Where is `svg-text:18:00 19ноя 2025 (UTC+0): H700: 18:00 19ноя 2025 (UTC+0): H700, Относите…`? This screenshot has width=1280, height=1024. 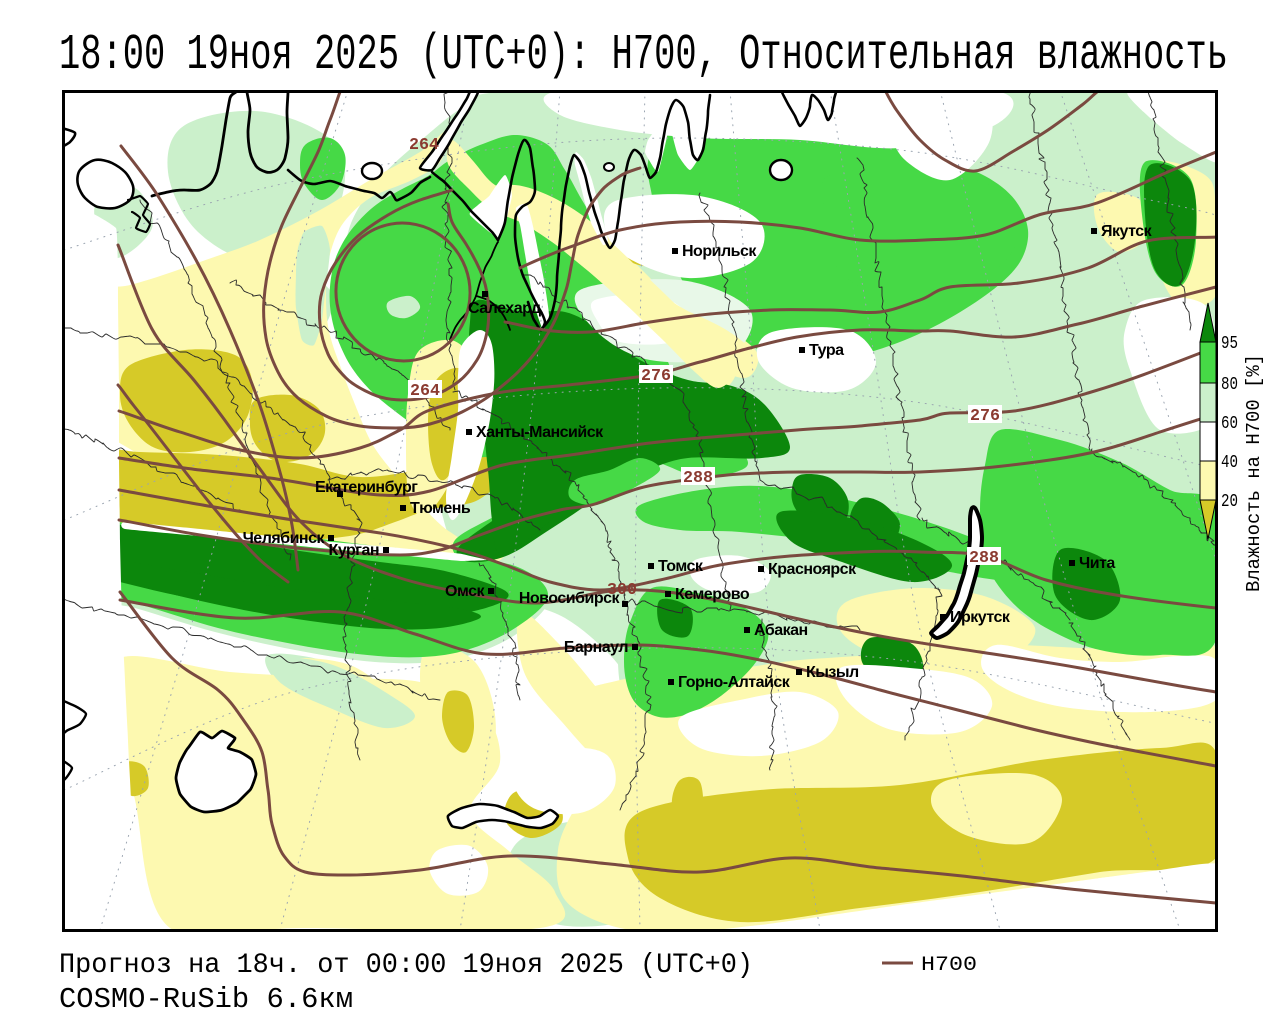 svg-text:18:00 19ноя 2025 (UTC+0): H700: 18:00 19ноя 2025 (UTC+0): H700, Относите… is located at coordinates (643, 55).